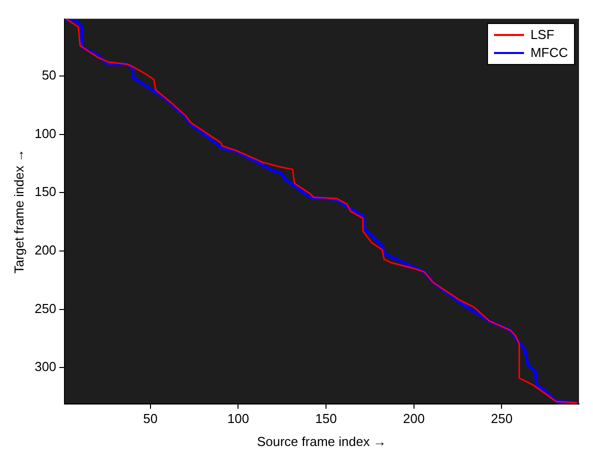  I want to click on x-tick-label: 200, so click(414, 418).